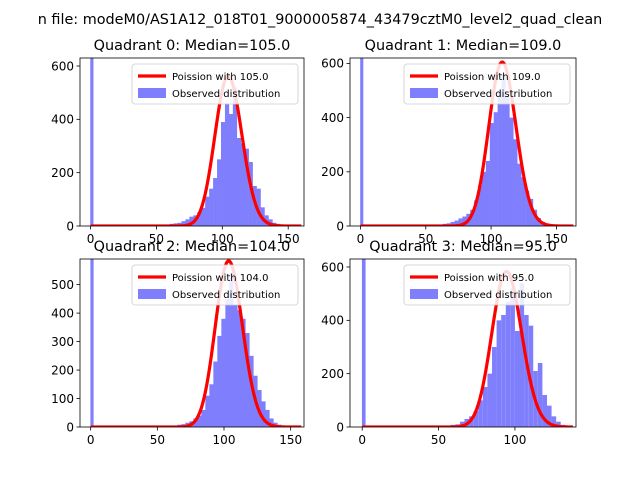 The width and height of the screenshot is (640, 480). I want to click on poisson-curve, so click(196, 343).